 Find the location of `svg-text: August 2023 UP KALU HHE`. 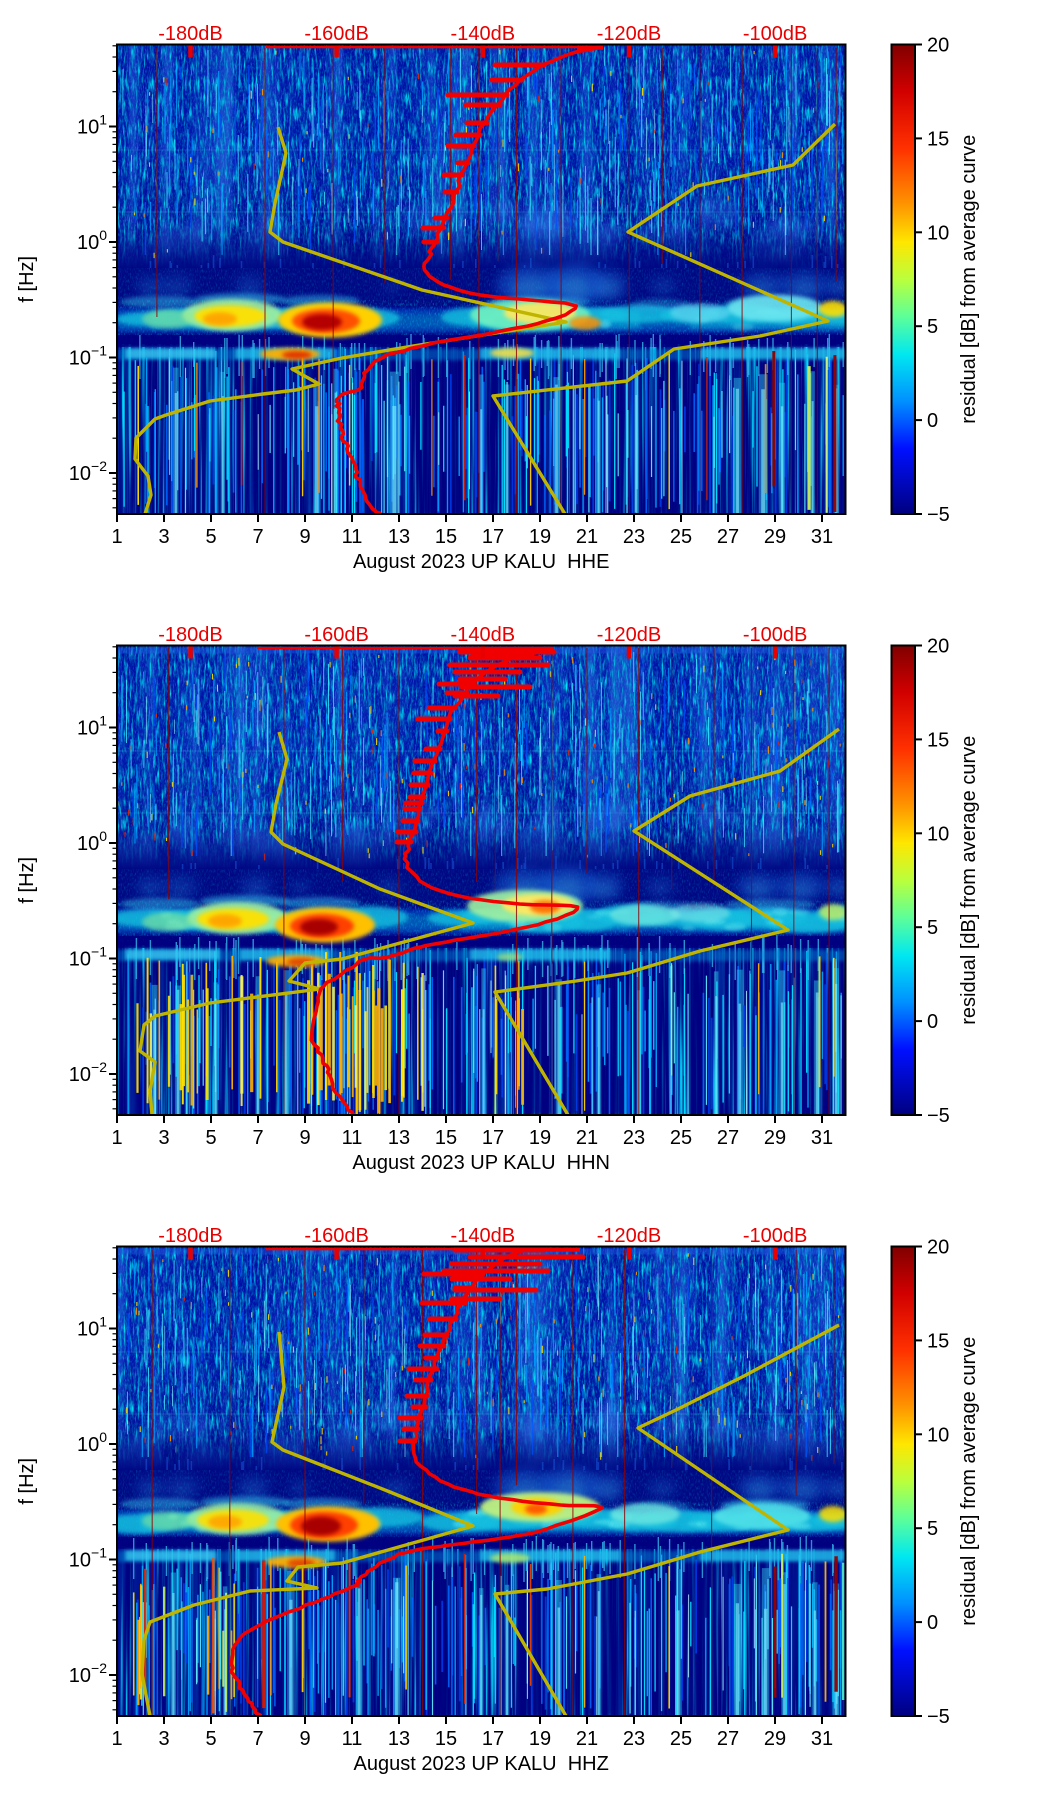

svg-text: August 2023 UP KALU HHE is located at coordinates (481, 562).